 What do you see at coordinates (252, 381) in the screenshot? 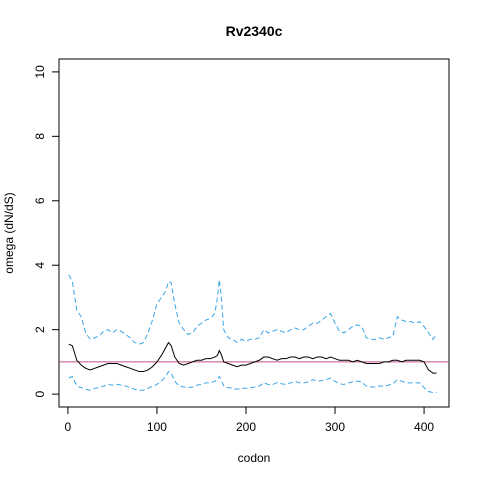
I see `lower-bound-line` at bounding box center [252, 381].